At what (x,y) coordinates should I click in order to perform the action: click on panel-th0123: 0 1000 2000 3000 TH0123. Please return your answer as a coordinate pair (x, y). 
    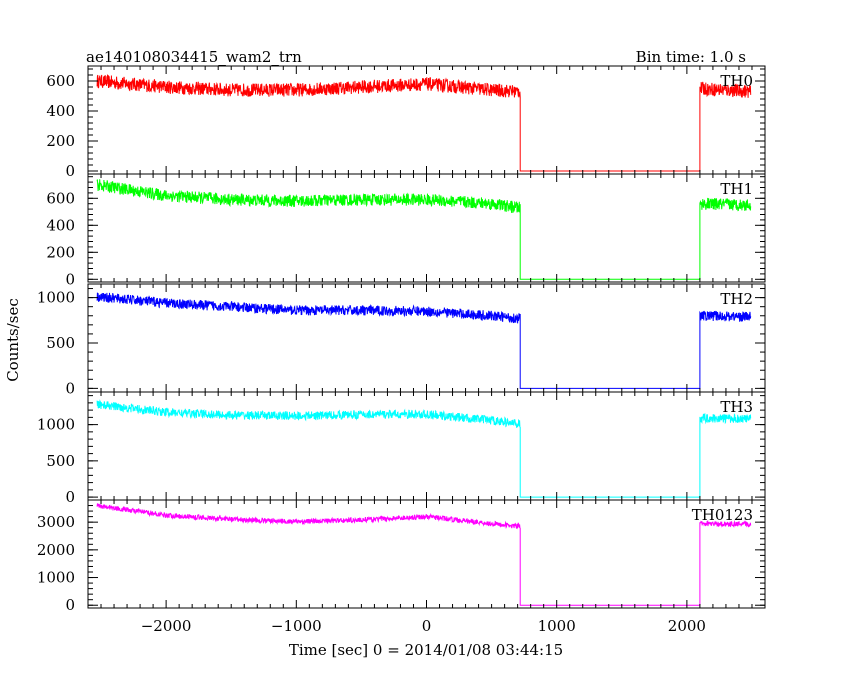
    Looking at the image, I should click on (401, 556).